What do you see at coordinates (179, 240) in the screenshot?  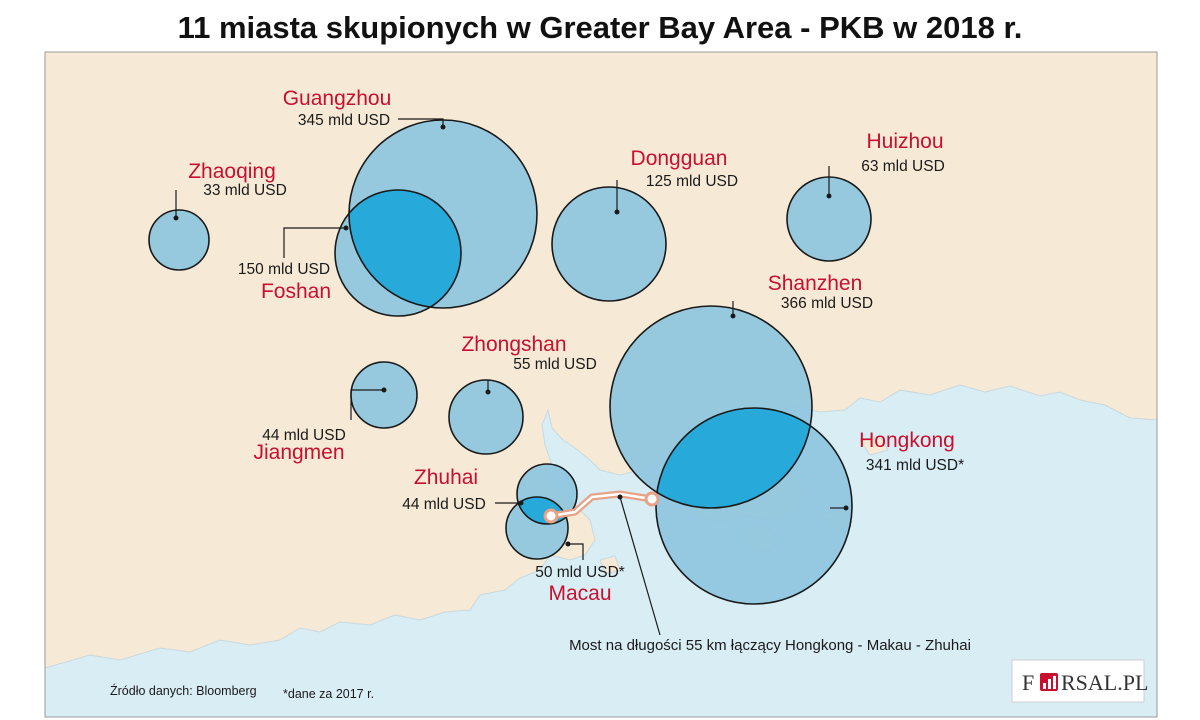 I see `zhaoqing-bubble` at bounding box center [179, 240].